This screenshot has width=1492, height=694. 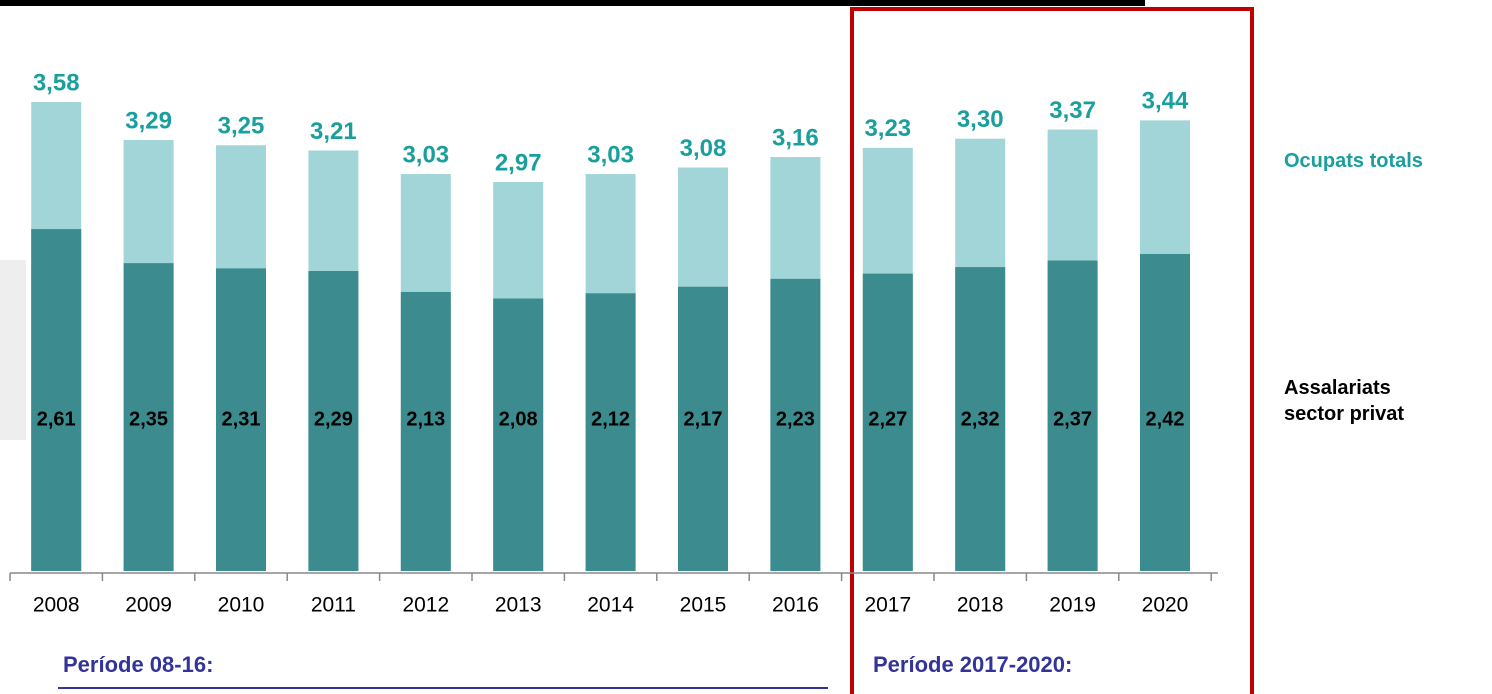 What do you see at coordinates (148, 605) in the screenshot?
I see `x-tick-label: 2009` at bounding box center [148, 605].